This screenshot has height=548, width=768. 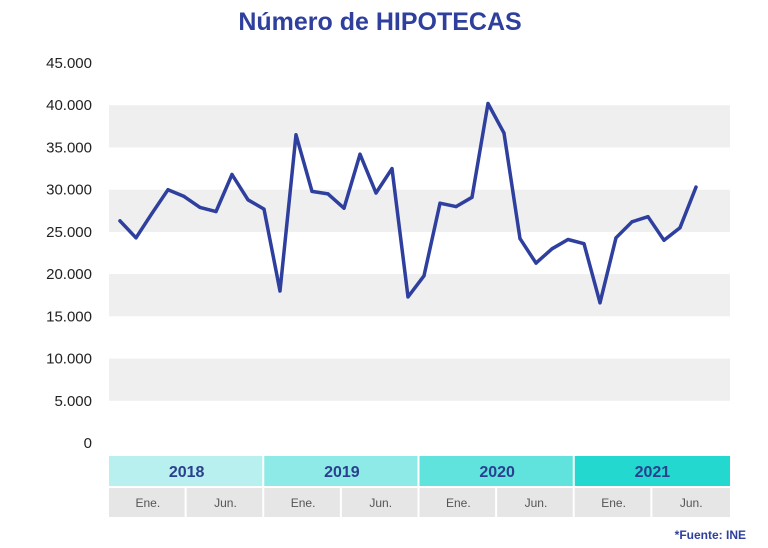 I want to click on y-tick-label: 5.000, so click(x=73, y=401).